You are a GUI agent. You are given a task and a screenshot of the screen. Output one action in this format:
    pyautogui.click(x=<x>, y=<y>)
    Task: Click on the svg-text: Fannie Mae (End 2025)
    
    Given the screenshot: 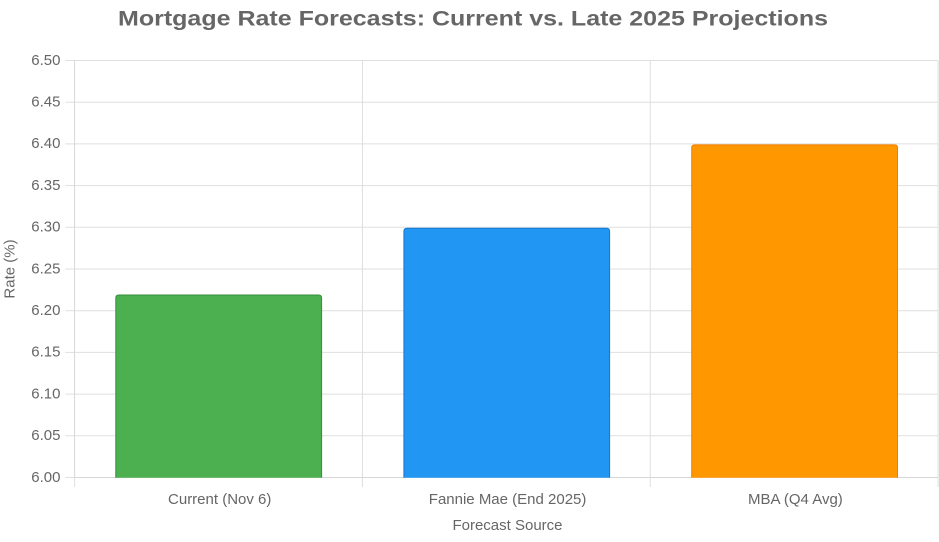 What is the action you would take?
    pyautogui.click(x=508, y=499)
    